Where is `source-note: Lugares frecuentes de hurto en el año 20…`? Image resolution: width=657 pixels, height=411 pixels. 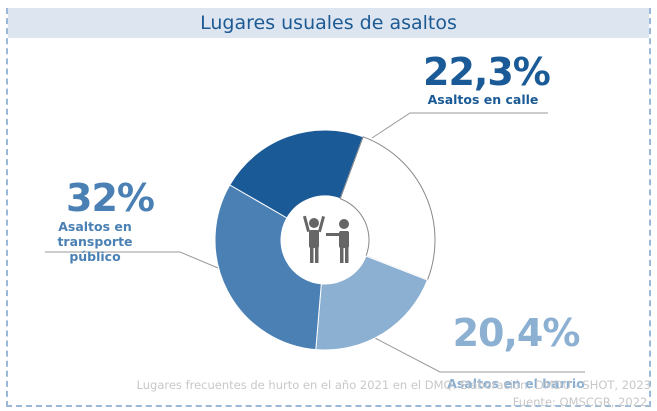
source-note: Lugares frecuentes de hurto en el año 20… is located at coordinates (393, 385).